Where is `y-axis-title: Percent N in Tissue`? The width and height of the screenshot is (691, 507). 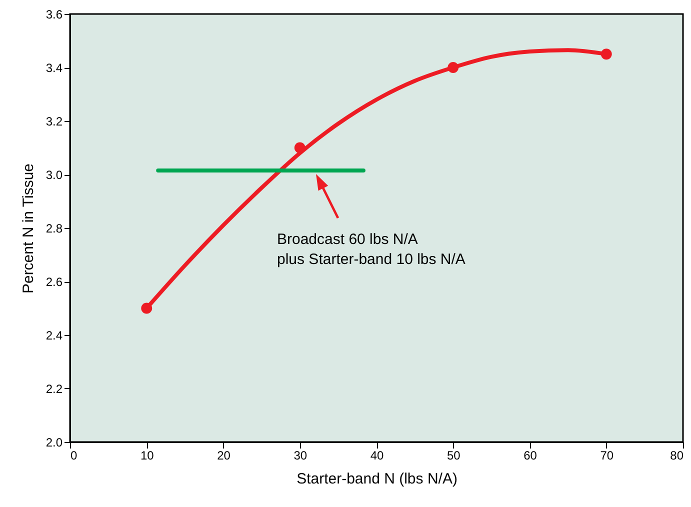
y-axis-title: Percent N in Tissue is located at coordinates (28, 228).